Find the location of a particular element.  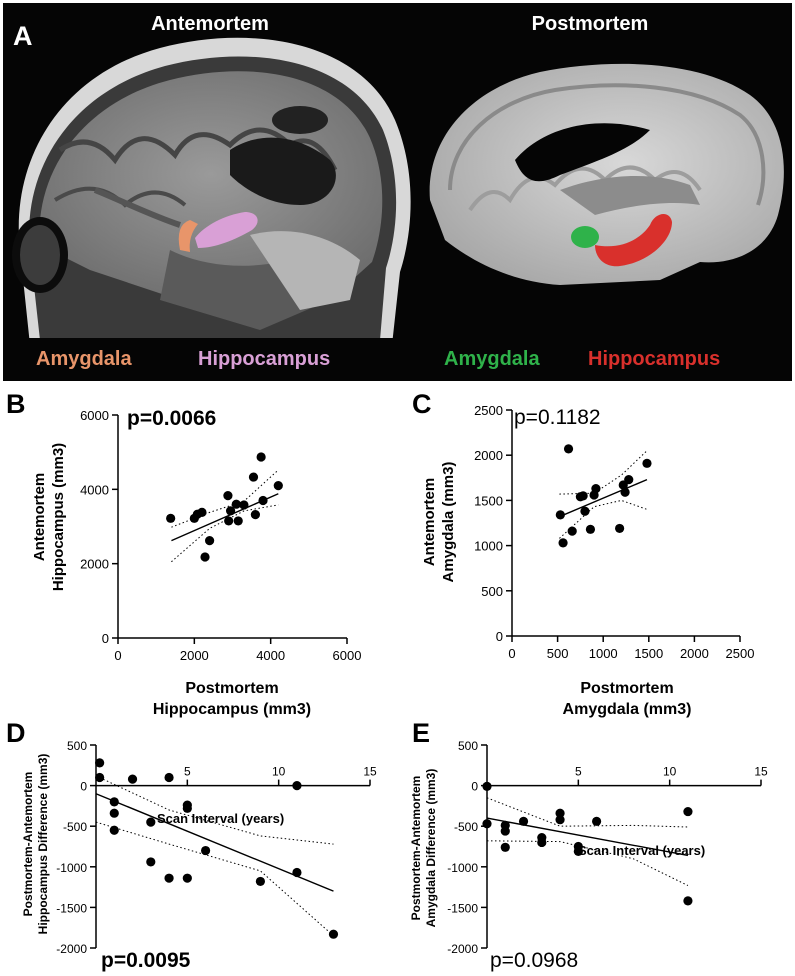

chart-b-y-tick-label: 2000 is located at coordinates (94, 564).